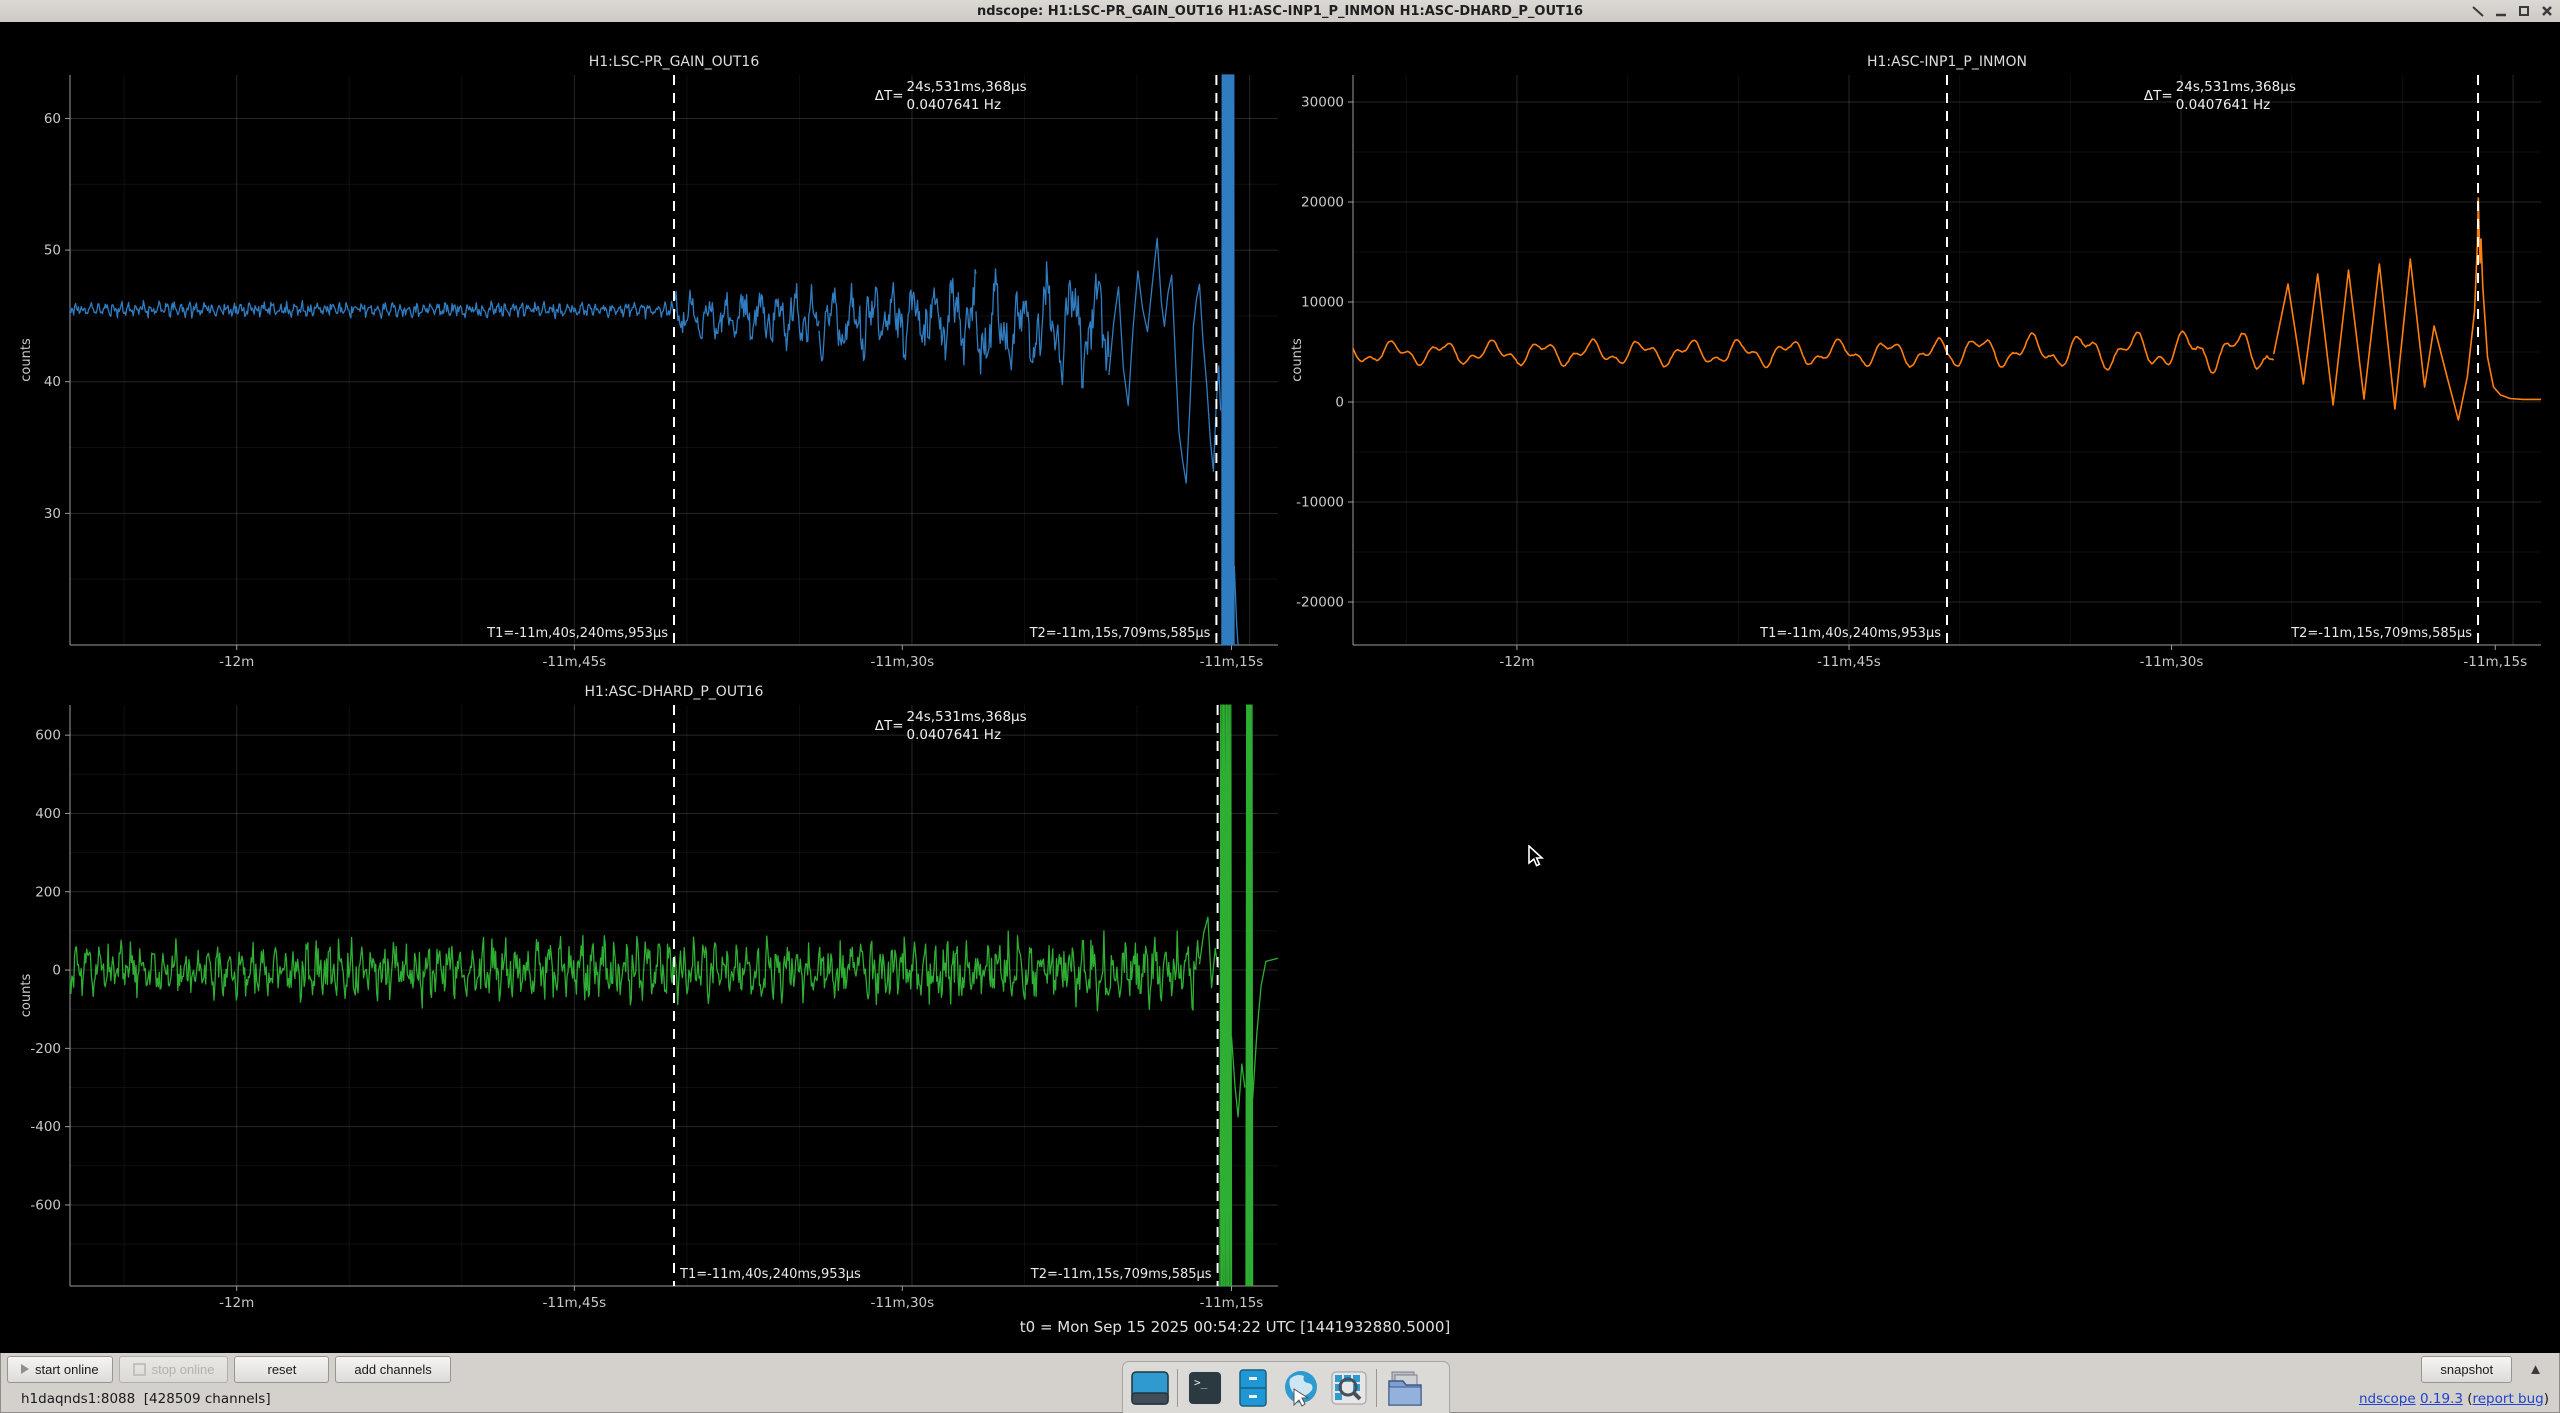 Image resolution: width=2560 pixels, height=1413 pixels. Describe the element at coordinates (2501, 11) in the screenshot. I see `window-minimize-icon` at that location.